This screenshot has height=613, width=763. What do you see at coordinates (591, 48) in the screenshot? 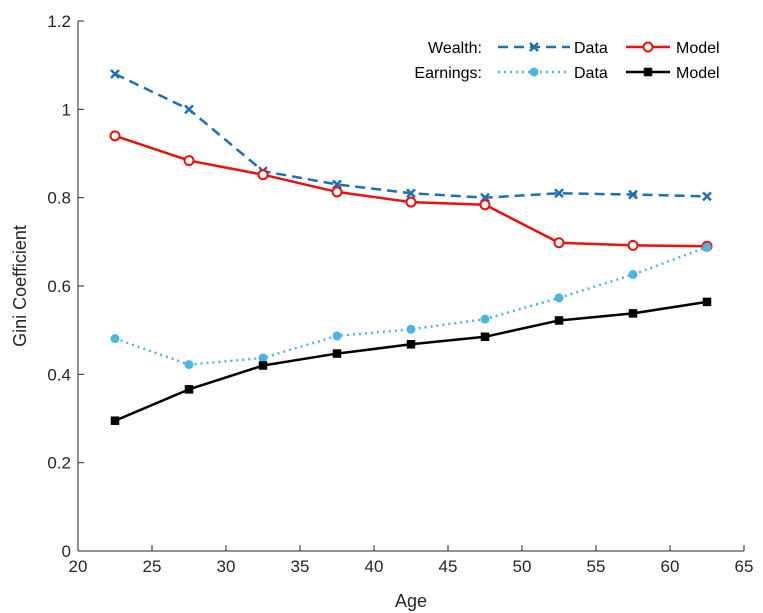
I see `legend-entry-wealth-data: Data` at bounding box center [591, 48].